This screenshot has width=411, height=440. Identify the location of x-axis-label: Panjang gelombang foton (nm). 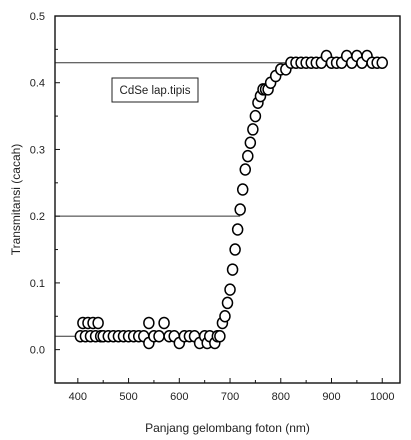
(227, 428).